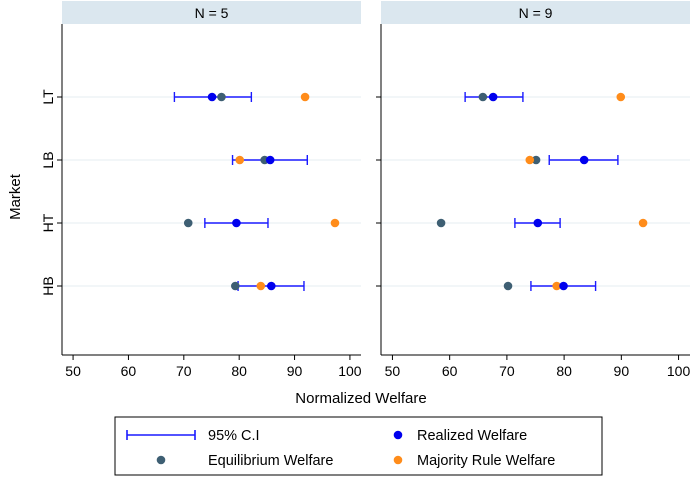  What do you see at coordinates (48, 97) in the screenshot?
I see `y-tick-label: LT` at bounding box center [48, 97].